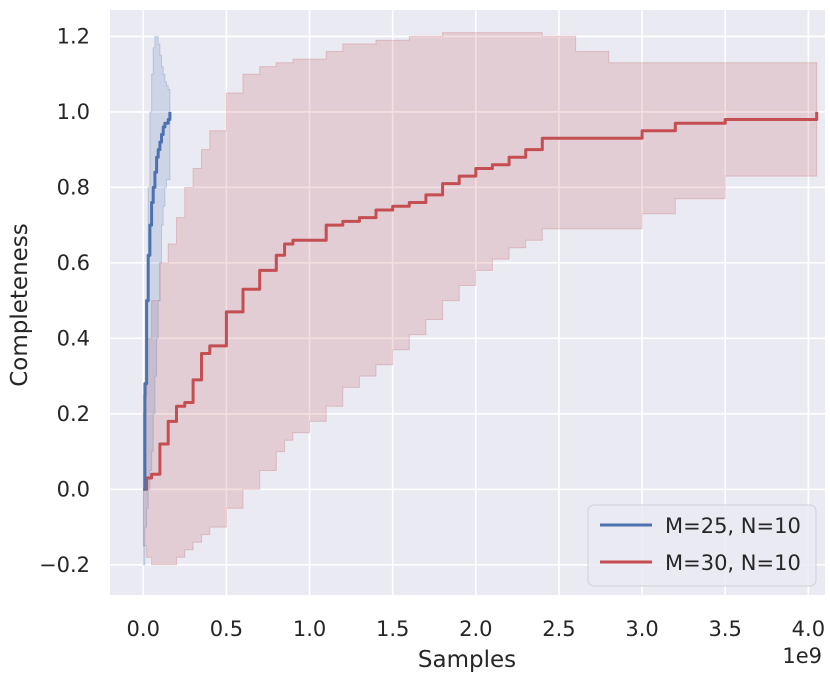 The width and height of the screenshot is (830, 678). Describe the element at coordinates (641, 629) in the screenshot. I see `x-tick-label: 3.0` at that location.